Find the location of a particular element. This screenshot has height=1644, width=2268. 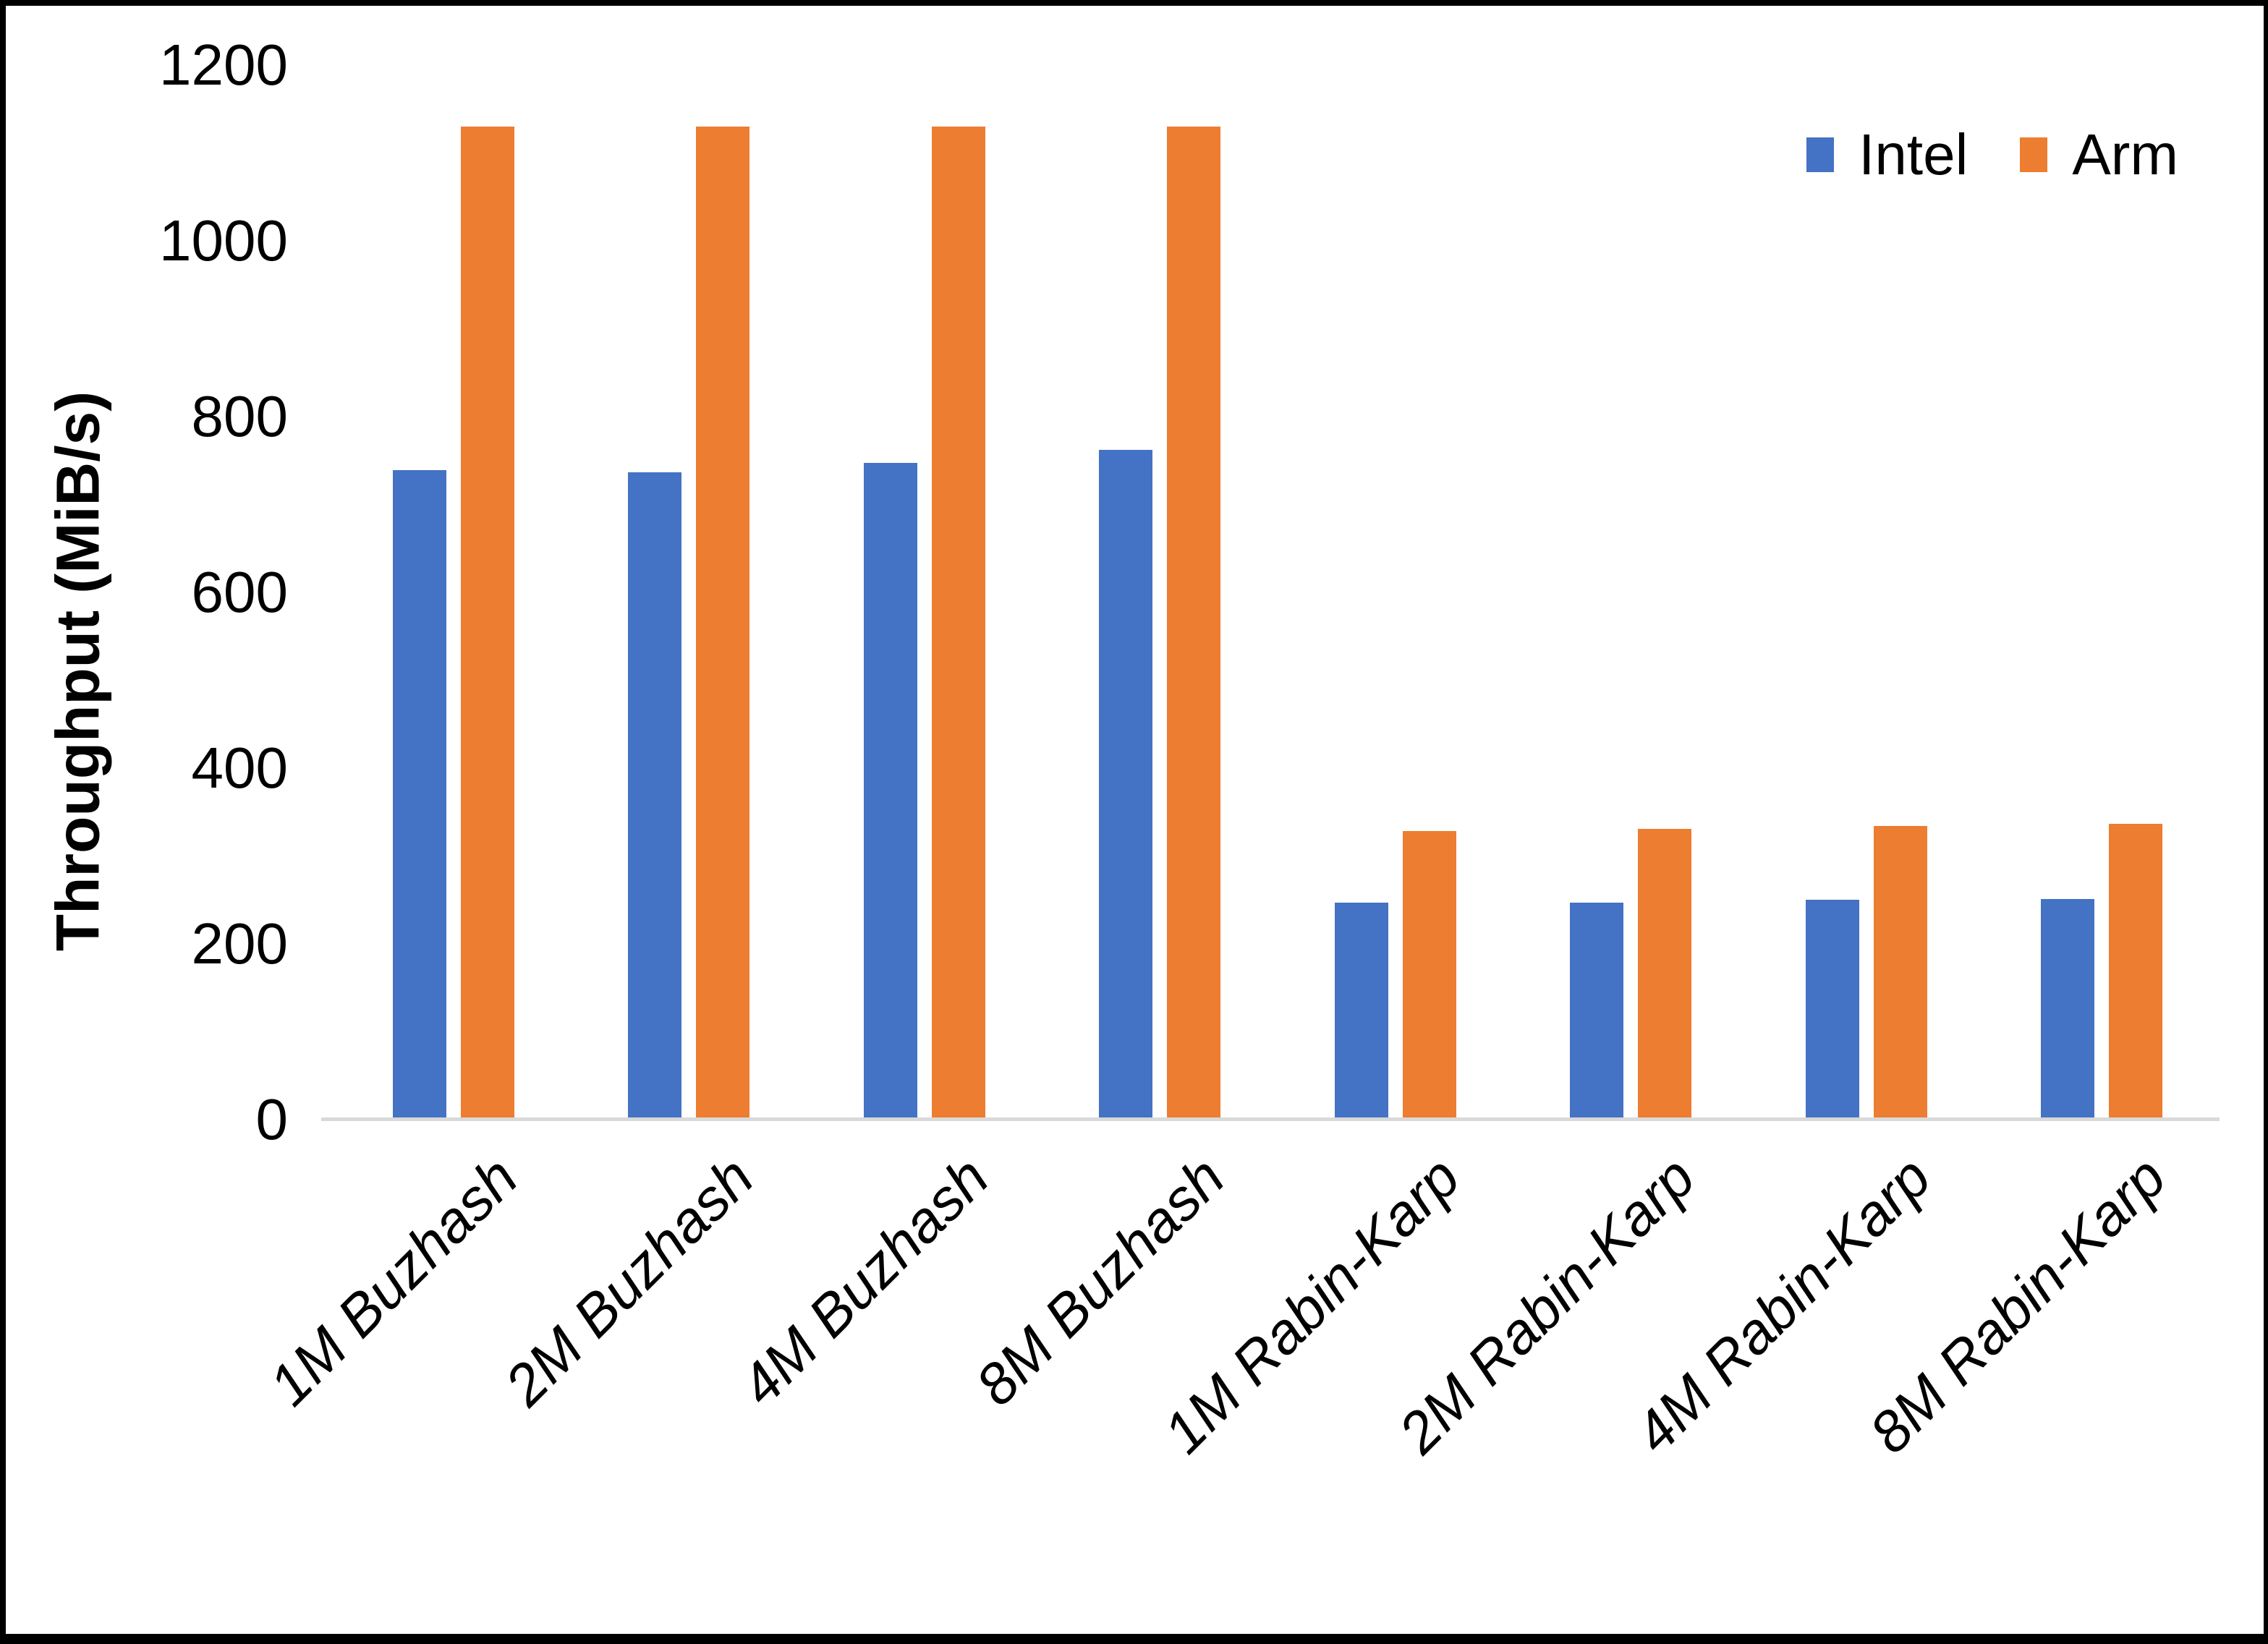

y-tick-label: 1200 is located at coordinates (223, 65).